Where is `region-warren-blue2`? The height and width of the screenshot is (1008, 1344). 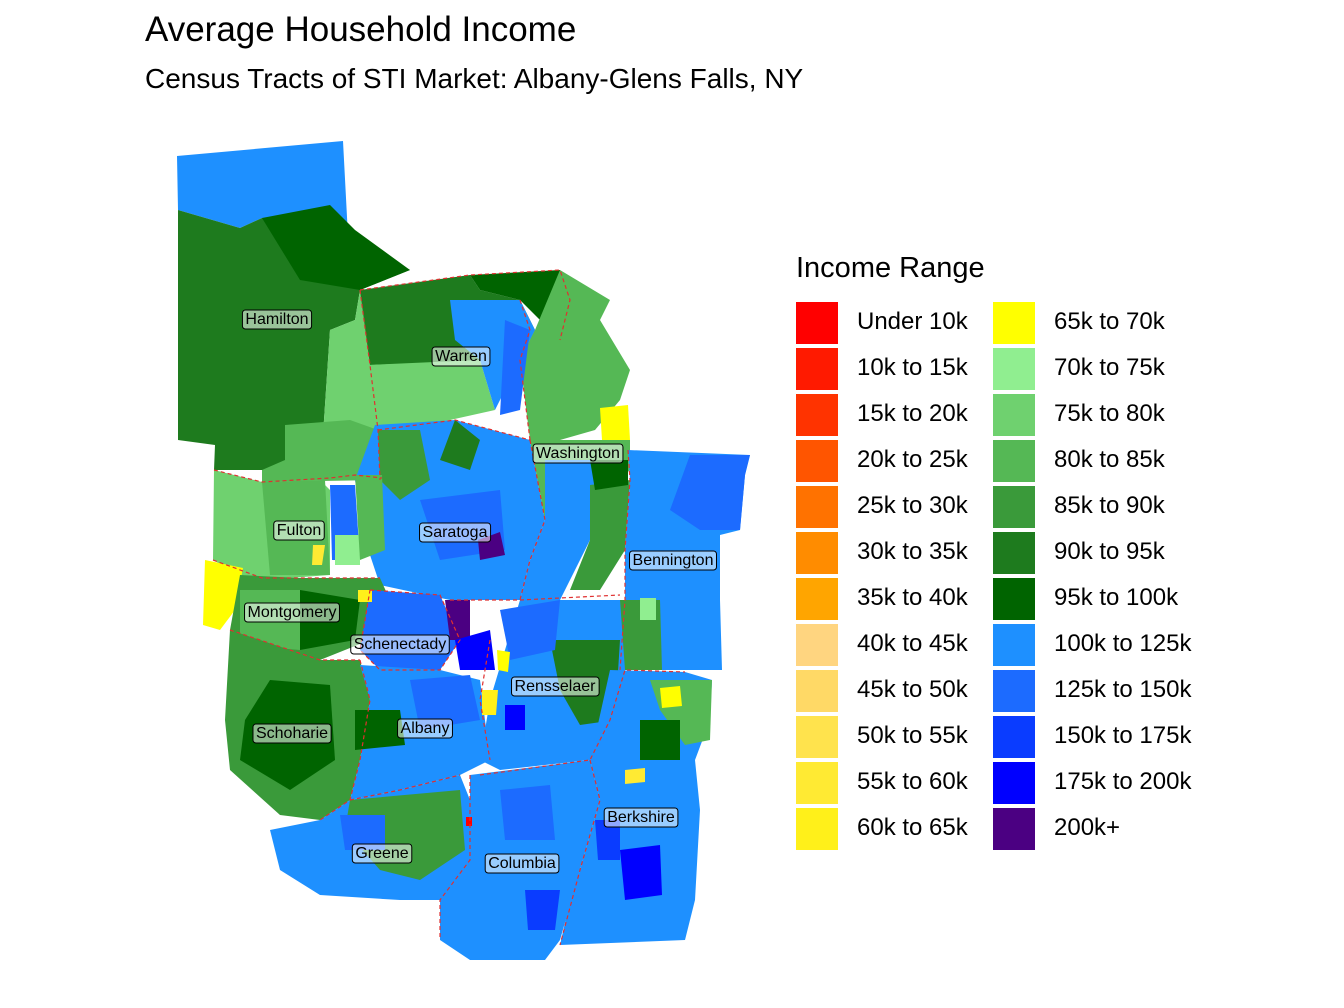 region-warren-blue2 is located at coordinates (515, 367).